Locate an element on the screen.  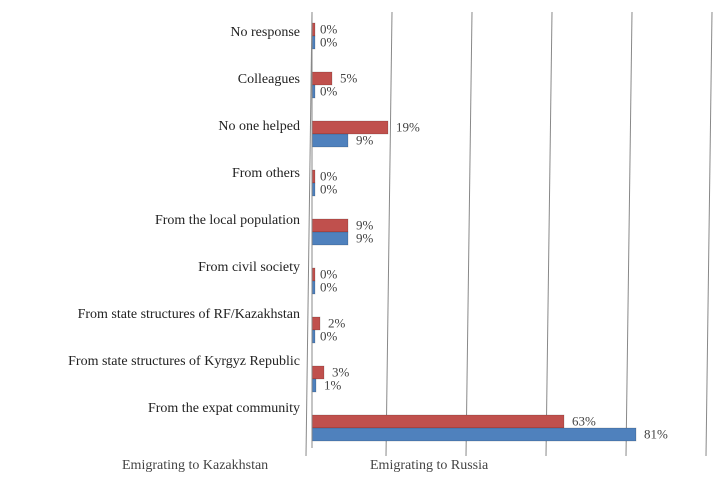
value-label: 81% is located at coordinates (656, 433).